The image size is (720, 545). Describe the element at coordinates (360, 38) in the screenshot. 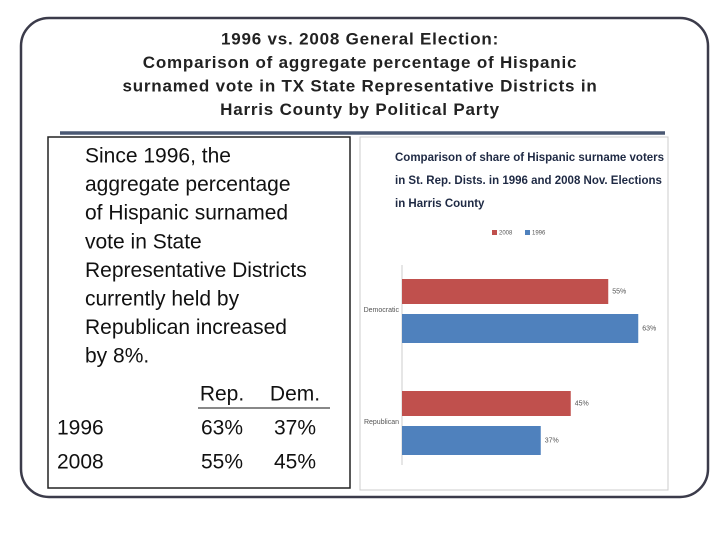

I see `slide-title: 1996 vs. 2008 General Election:` at that location.